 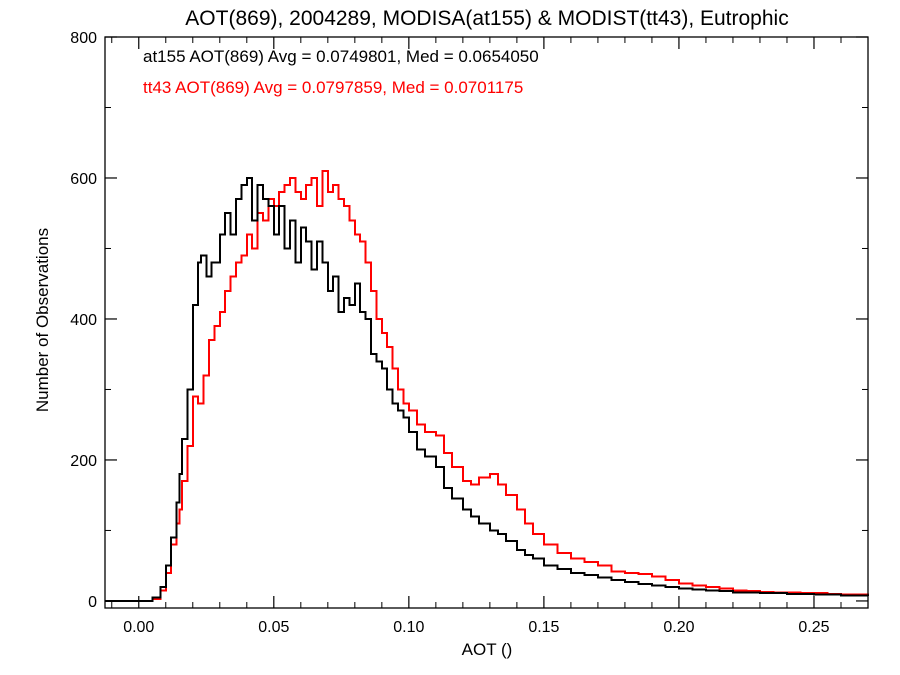 I want to click on x-tick-label: 0.10, so click(x=408, y=627).